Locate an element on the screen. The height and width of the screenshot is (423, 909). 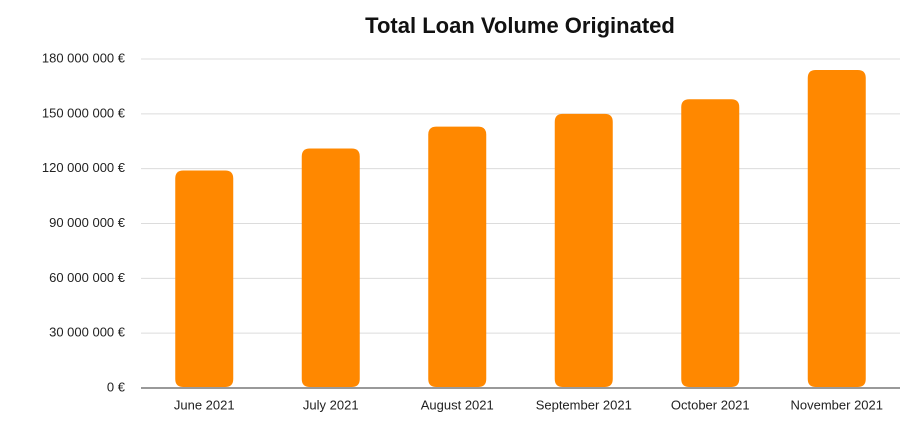
x-tick-label: June 2021 is located at coordinates (204, 404).